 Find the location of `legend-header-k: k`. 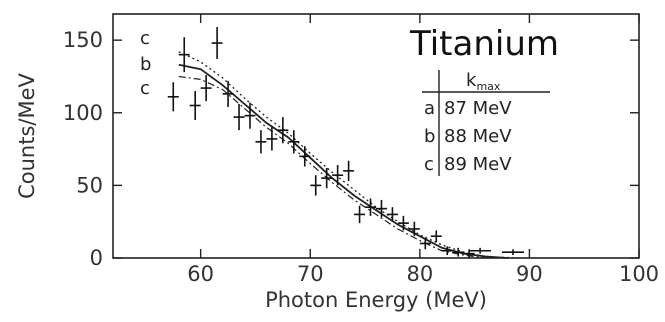

legend-header-k: k is located at coordinates (471, 80).